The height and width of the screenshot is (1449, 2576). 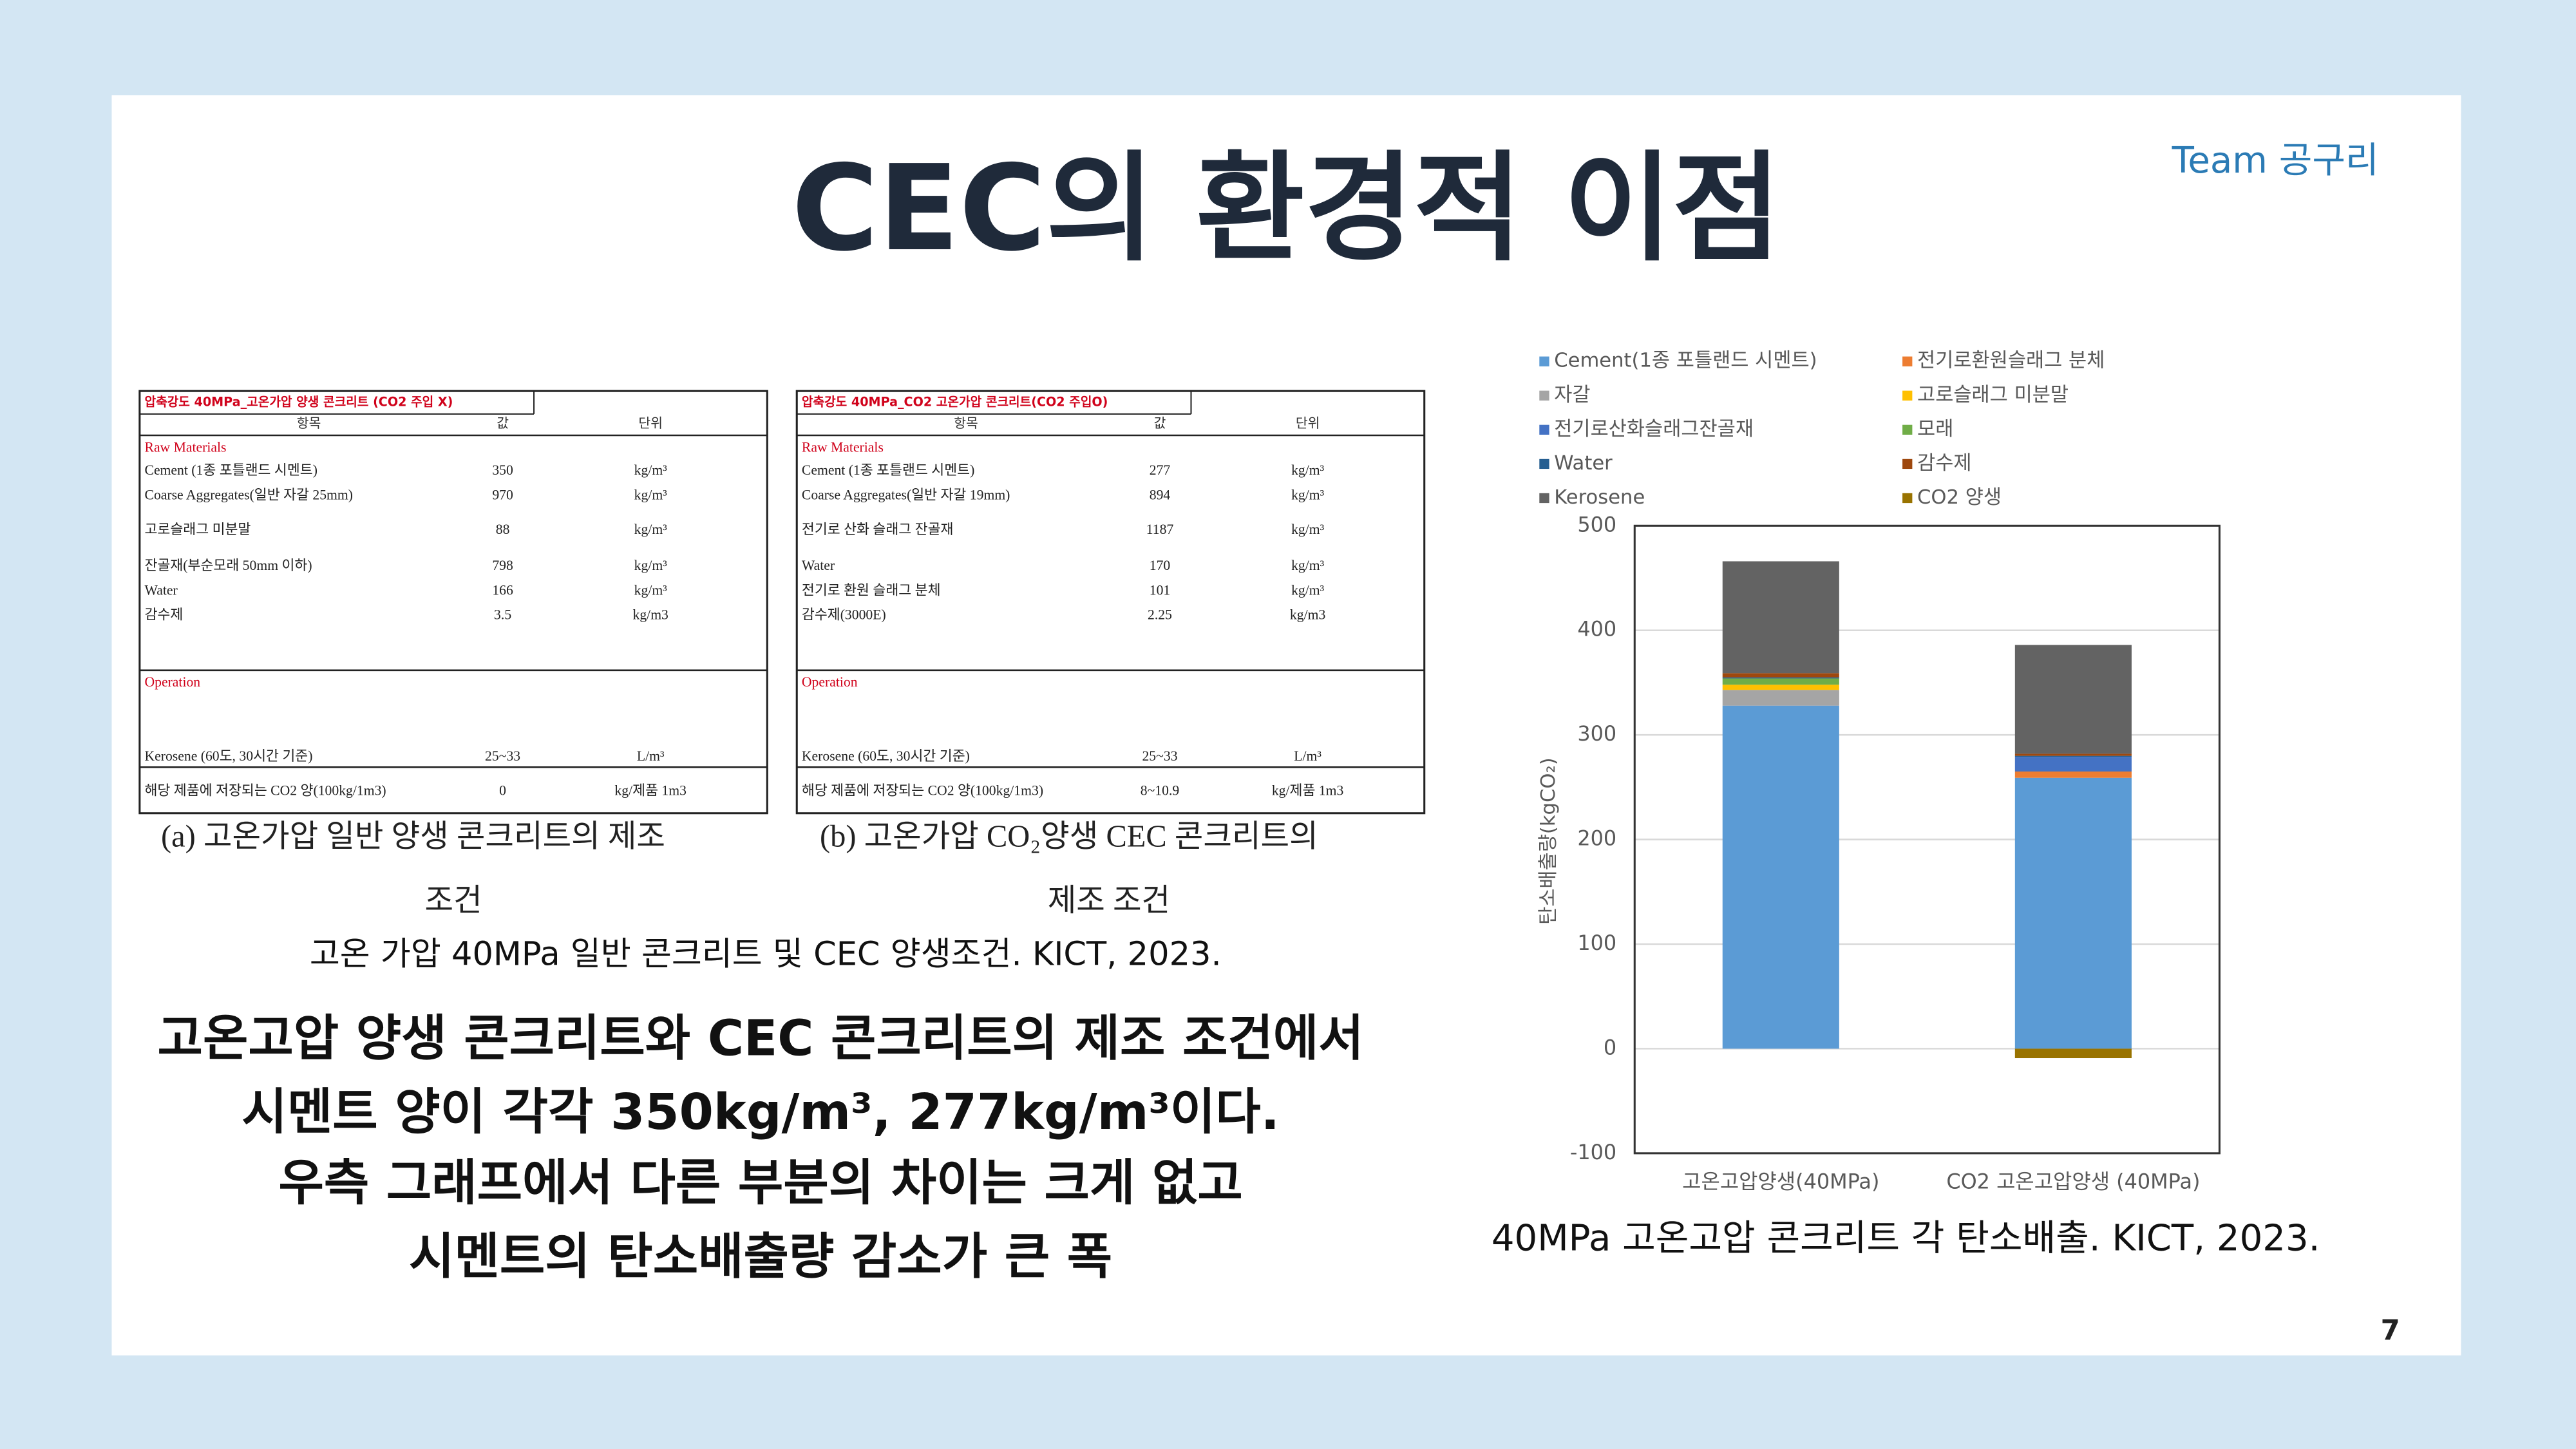 What do you see at coordinates (844, 615) in the screenshot?
I see `table-cell: 감수제(3000E)` at bounding box center [844, 615].